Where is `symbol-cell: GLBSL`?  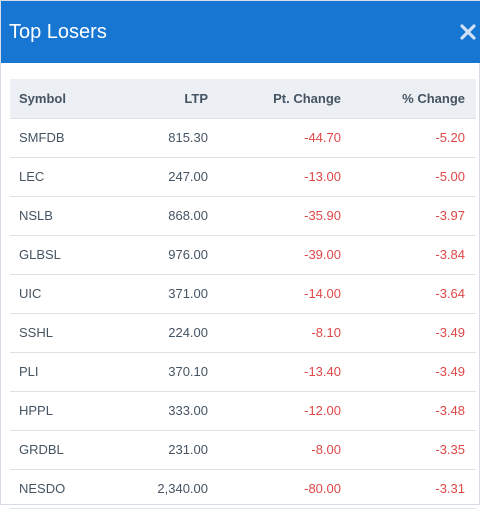
symbol-cell: GLBSL is located at coordinates (55, 255).